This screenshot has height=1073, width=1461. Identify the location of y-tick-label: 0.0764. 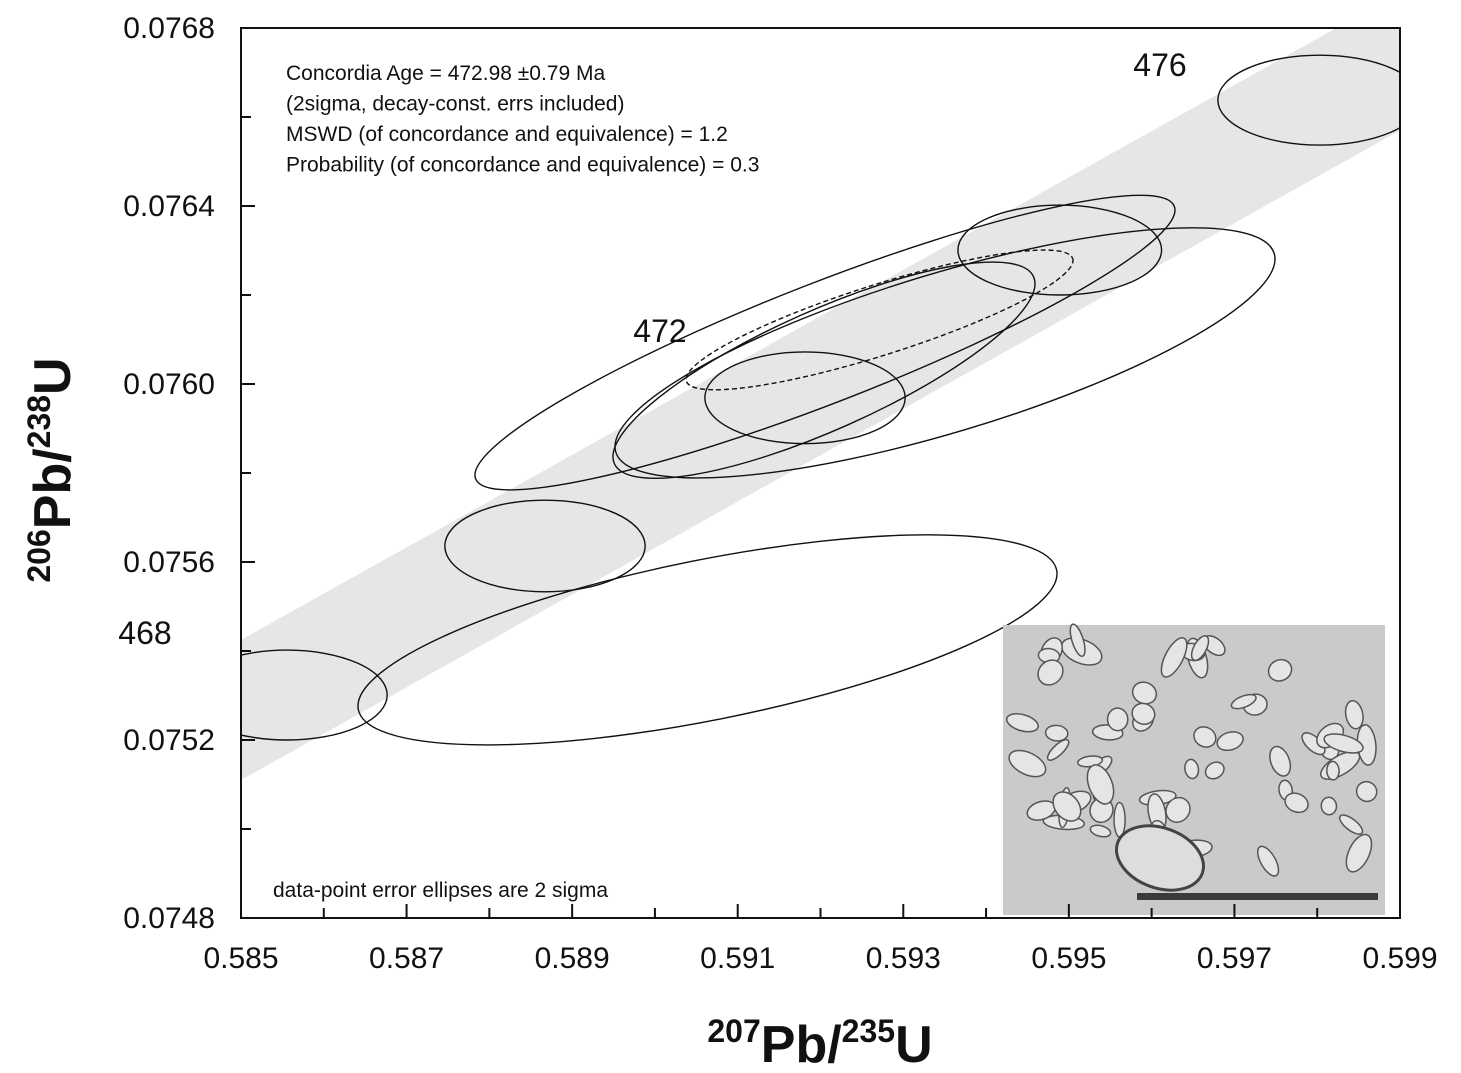
(169, 206).